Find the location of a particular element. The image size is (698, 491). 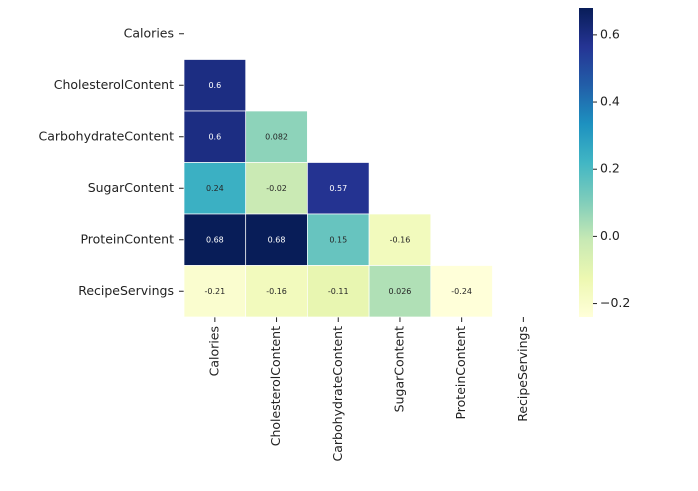

x-tick-label: Calories is located at coordinates (213, 351).